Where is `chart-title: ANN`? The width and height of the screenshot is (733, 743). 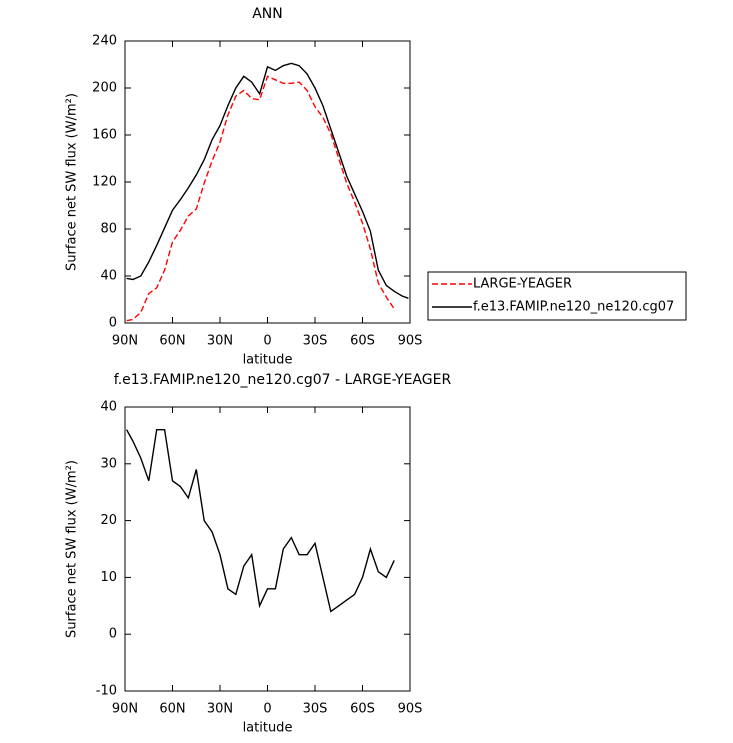
chart-title: ANN is located at coordinates (267, 14).